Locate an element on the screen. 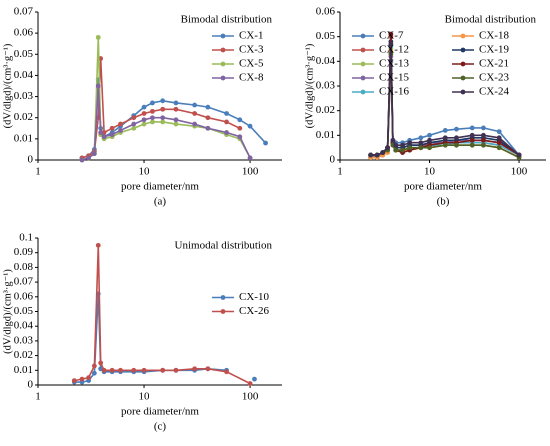 This screenshot has width=550, height=446. x-tick-label: 100 is located at coordinates (519, 172).